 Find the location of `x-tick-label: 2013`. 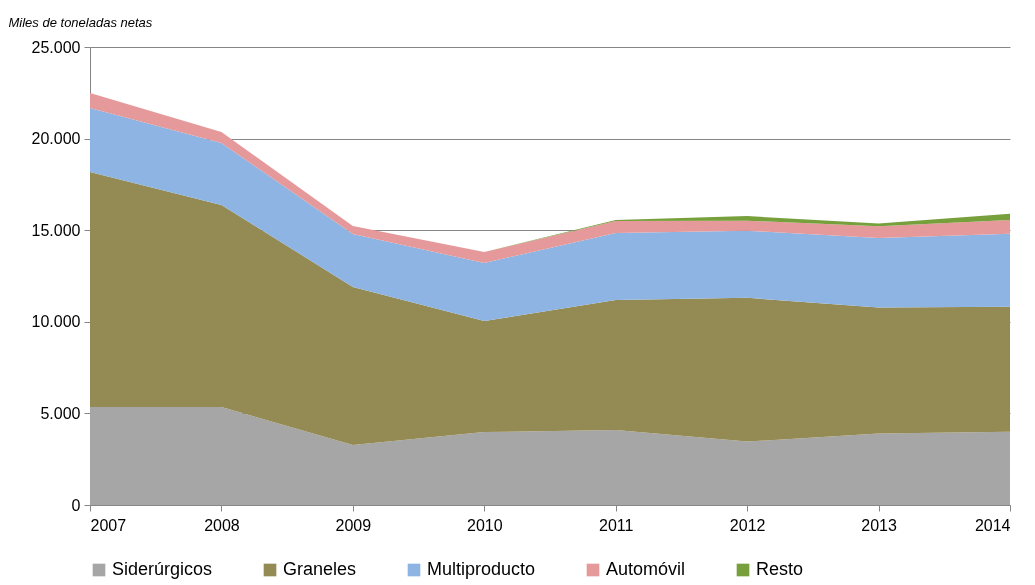

x-tick-label: 2013 is located at coordinates (879, 525).